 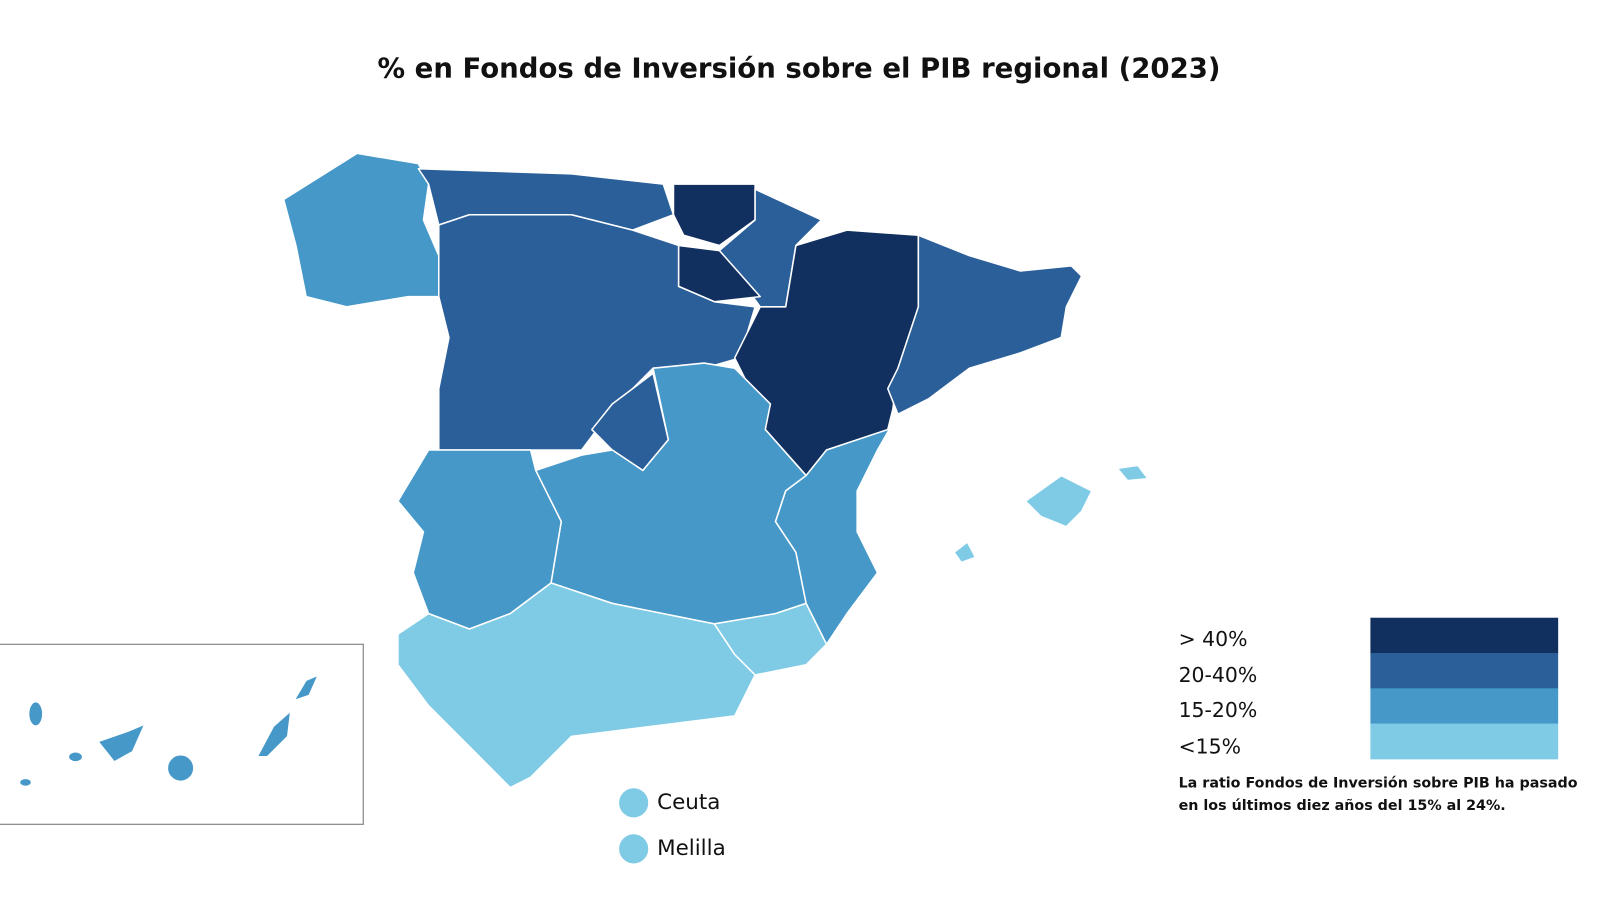 I want to click on canarias-inset, so click(x=182, y=734).